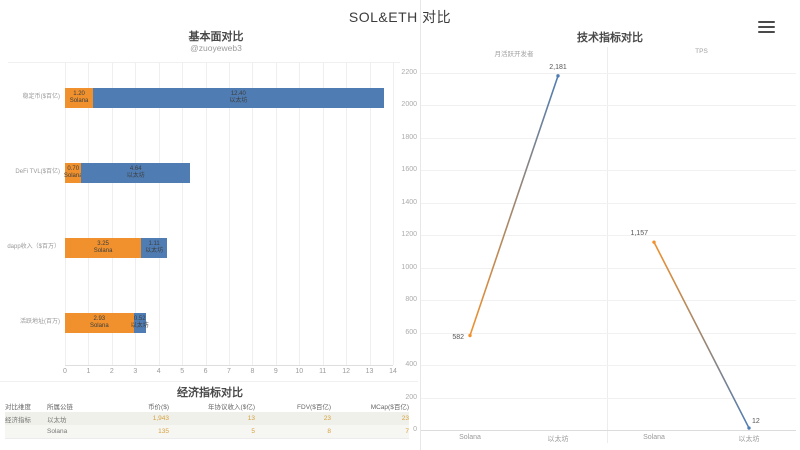 Image resolution: width=800 pixels, height=450 pixels. I want to click on bar-x-axis-line, so click(229, 365).